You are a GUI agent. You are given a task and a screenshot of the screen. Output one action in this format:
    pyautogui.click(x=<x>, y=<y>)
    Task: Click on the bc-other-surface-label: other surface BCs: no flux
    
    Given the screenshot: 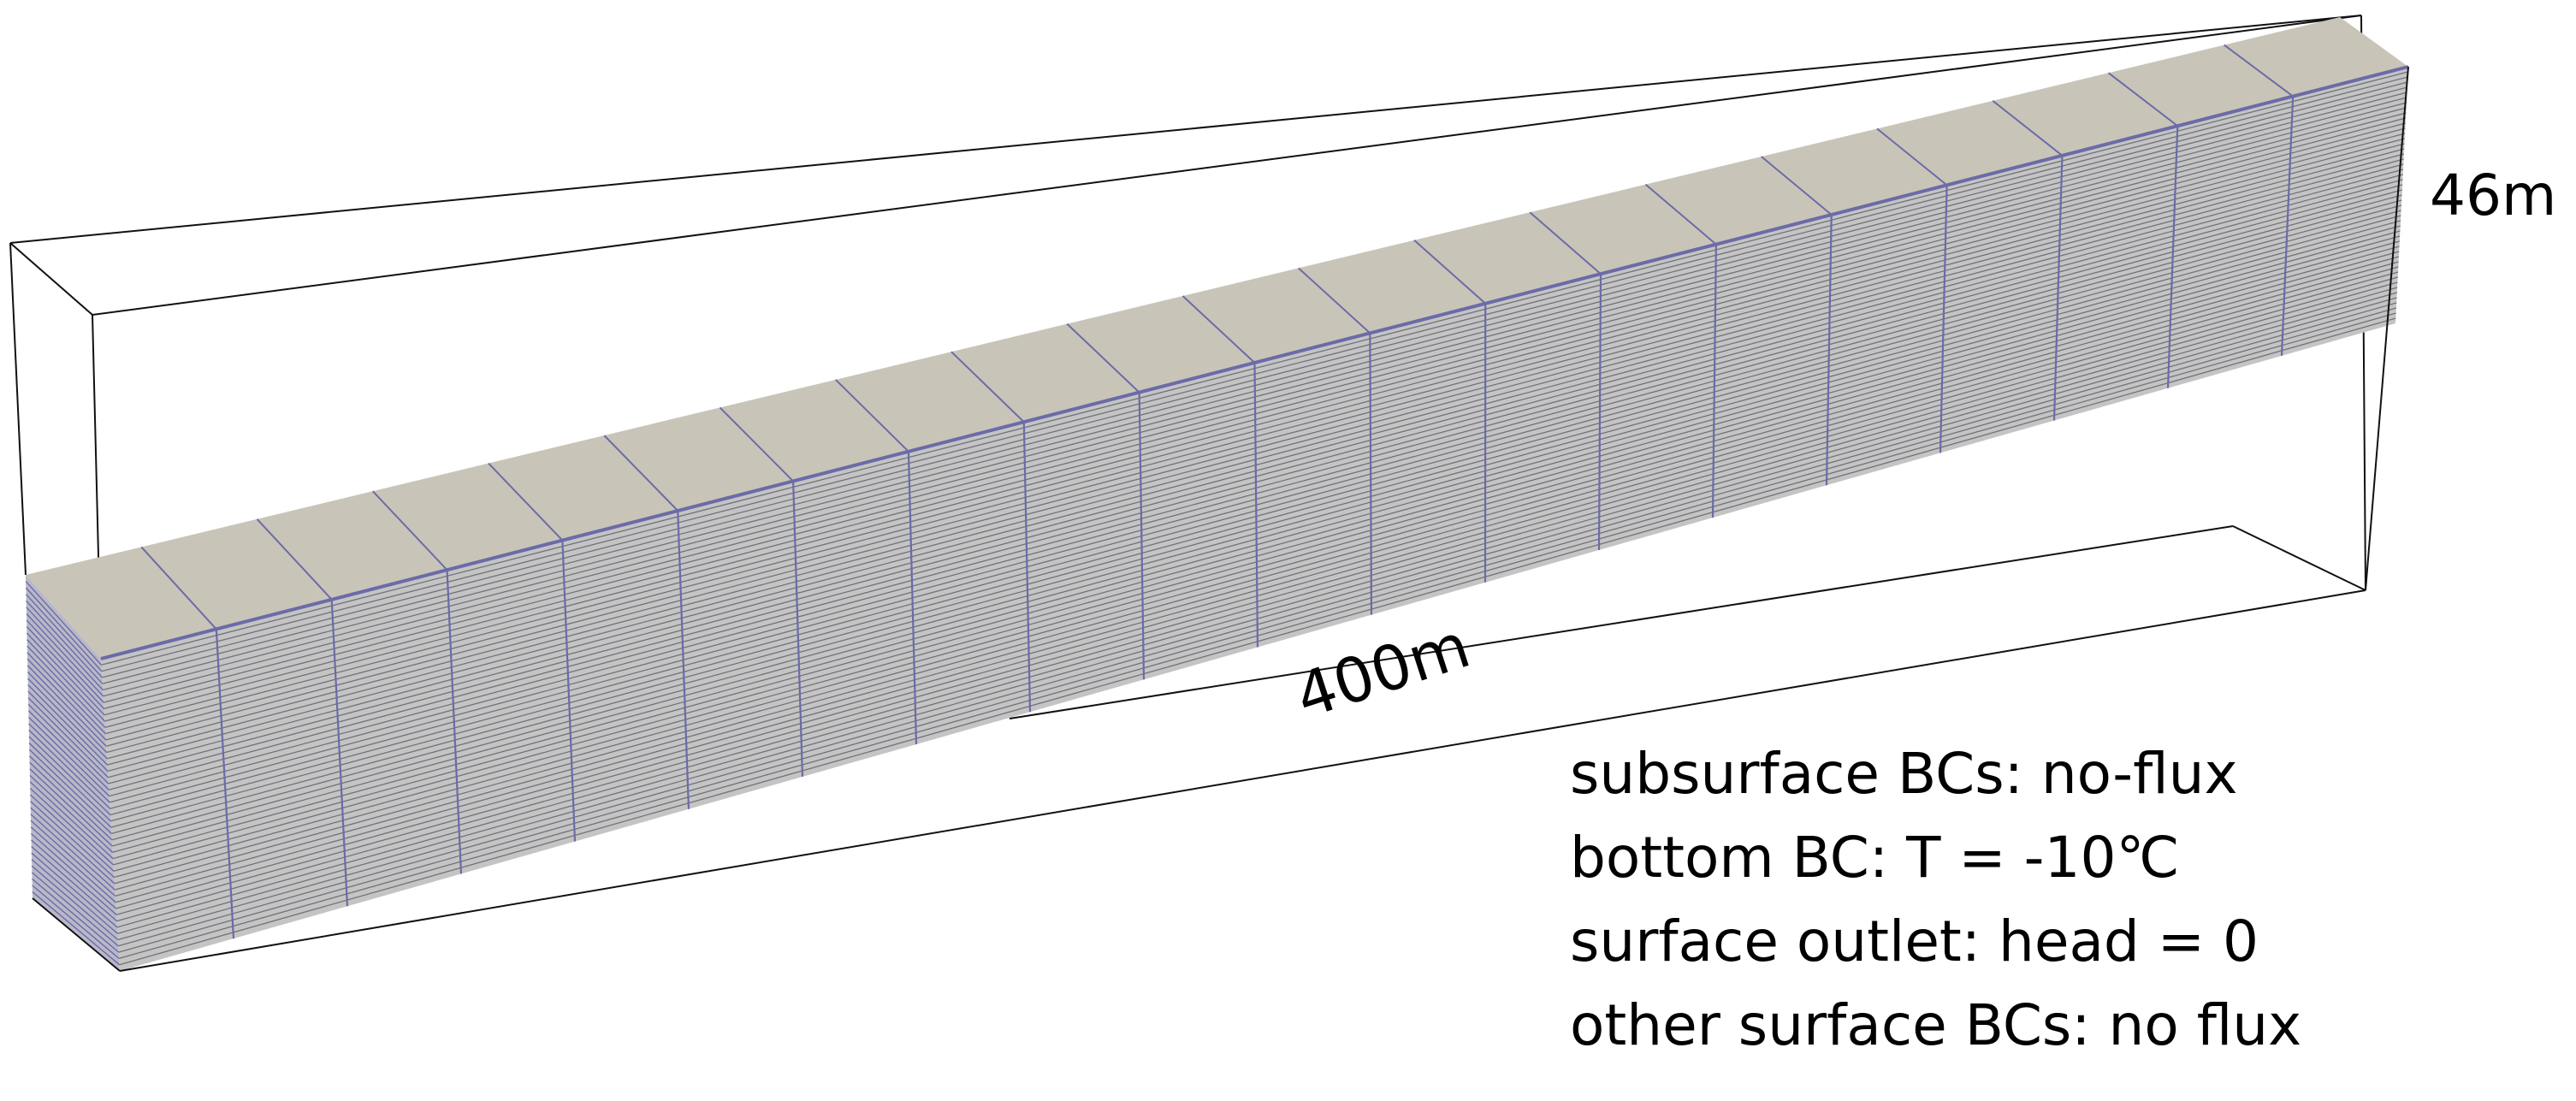 What is the action you would take?
    pyautogui.click(x=1936, y=1025)
    